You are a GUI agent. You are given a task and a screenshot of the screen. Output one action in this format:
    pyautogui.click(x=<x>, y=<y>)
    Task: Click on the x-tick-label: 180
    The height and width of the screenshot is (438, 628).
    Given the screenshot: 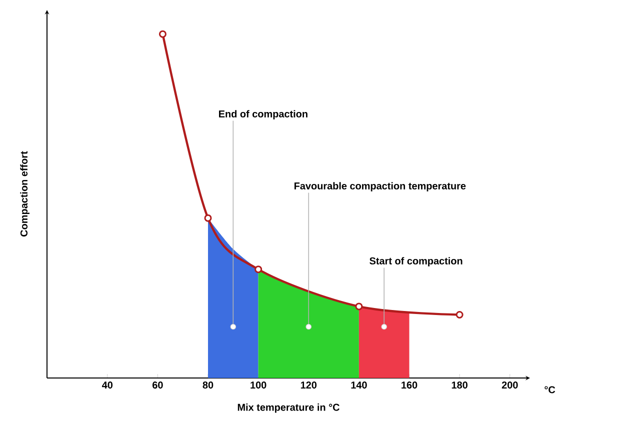 What is the action you would take?
    pyautogui.click(x=460, y=385)
    